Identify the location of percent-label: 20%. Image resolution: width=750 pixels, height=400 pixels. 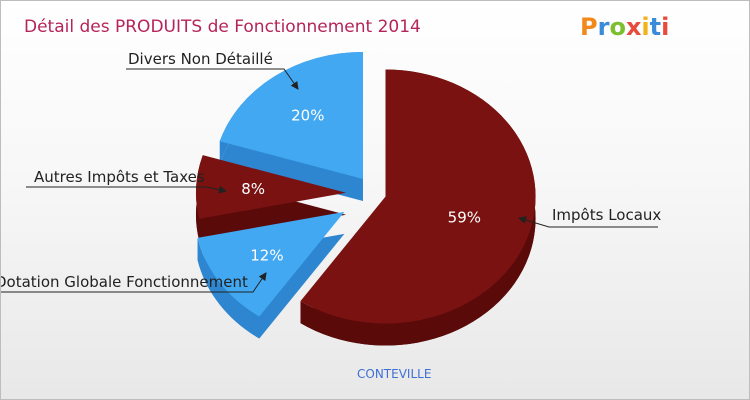
(307, 116).